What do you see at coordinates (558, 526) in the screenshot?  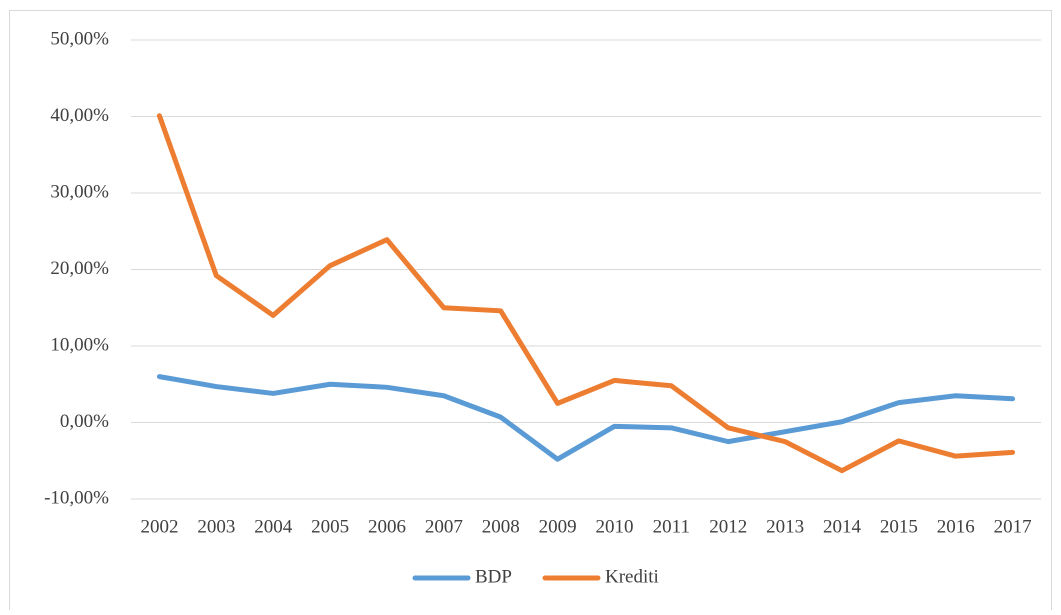 I see `x-tick-label: 2009` at bounding box center [558, 526].